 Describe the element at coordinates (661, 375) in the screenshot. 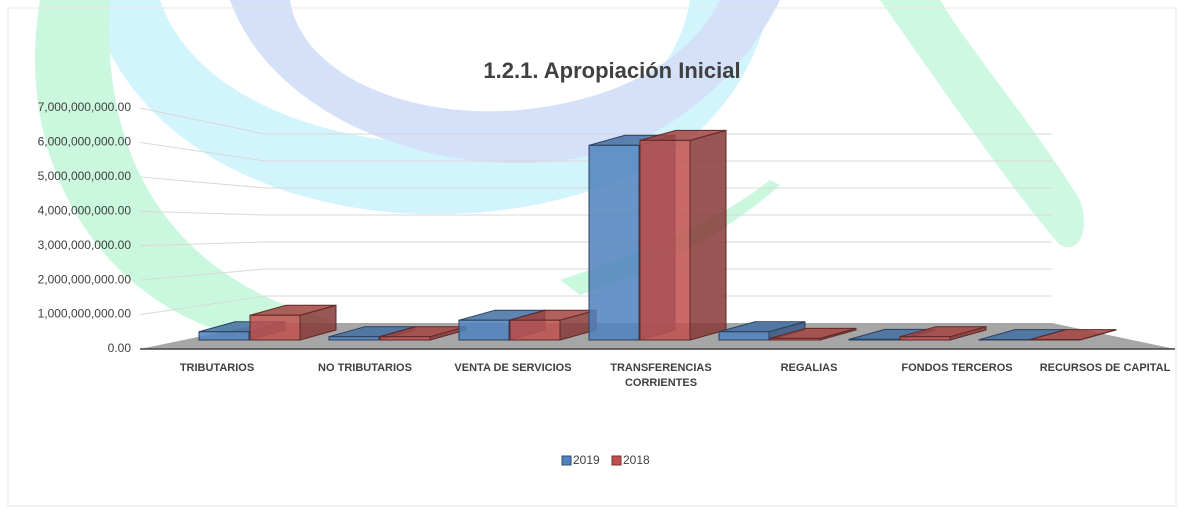

I see `x-tick-label: TRANSFERENCIAS CORRIENTES` at that location.